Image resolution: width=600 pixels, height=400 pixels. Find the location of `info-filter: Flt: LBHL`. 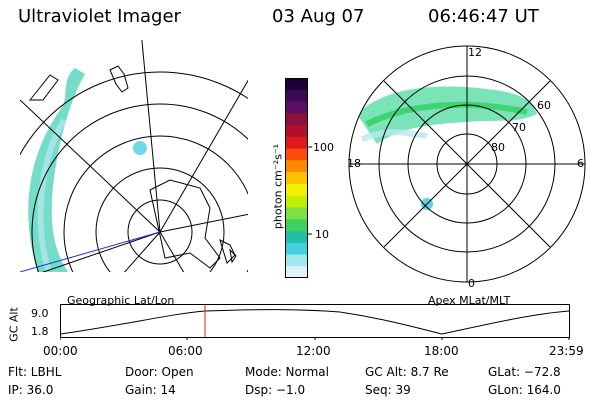

info-filter: Flt: LBHL is located at coordinates (35, 372).